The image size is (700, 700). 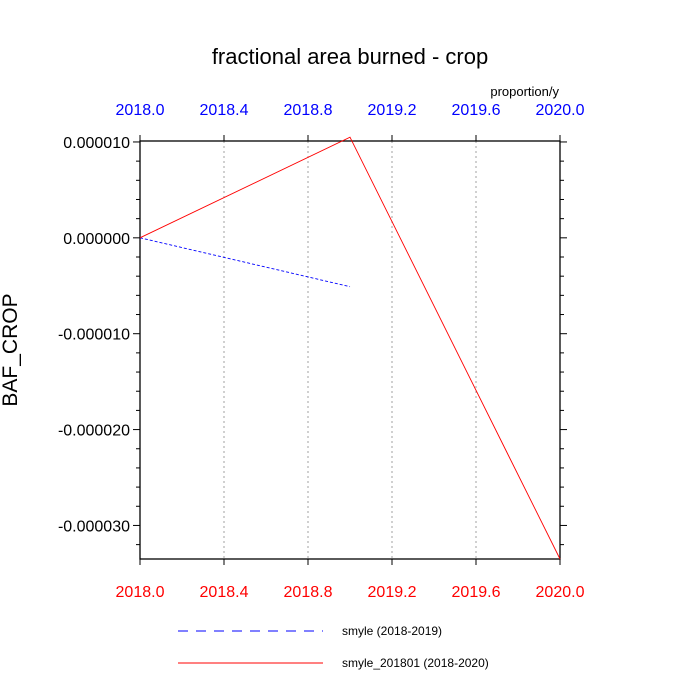 I want to click on x-tick-label-bottom: 2018.4, so click(x=224, y=592).